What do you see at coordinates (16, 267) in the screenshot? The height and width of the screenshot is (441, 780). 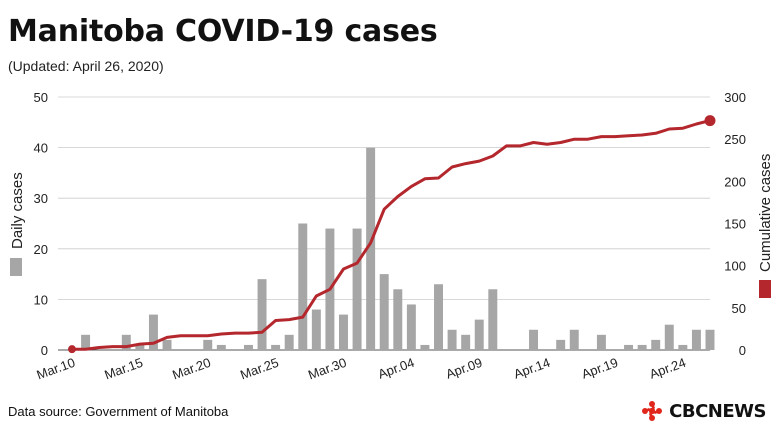 I see `legend-swatch-daily` at bounding box center [16, 267].